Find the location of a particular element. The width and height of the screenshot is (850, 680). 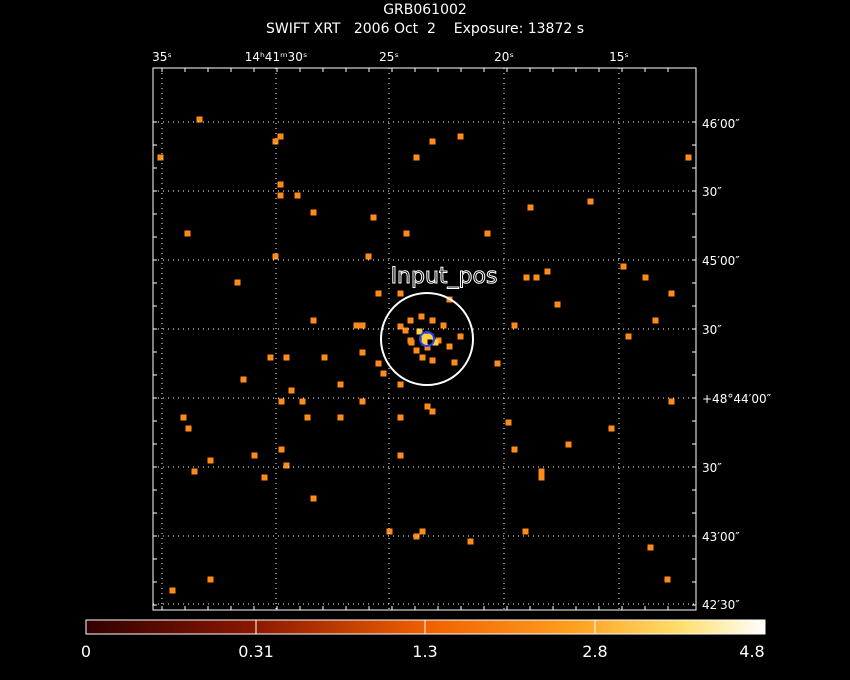

image-subtitle: SWIFT XRT 2006 Oct 2 Exposure: 13872 s is located at coordinates (425, 29).